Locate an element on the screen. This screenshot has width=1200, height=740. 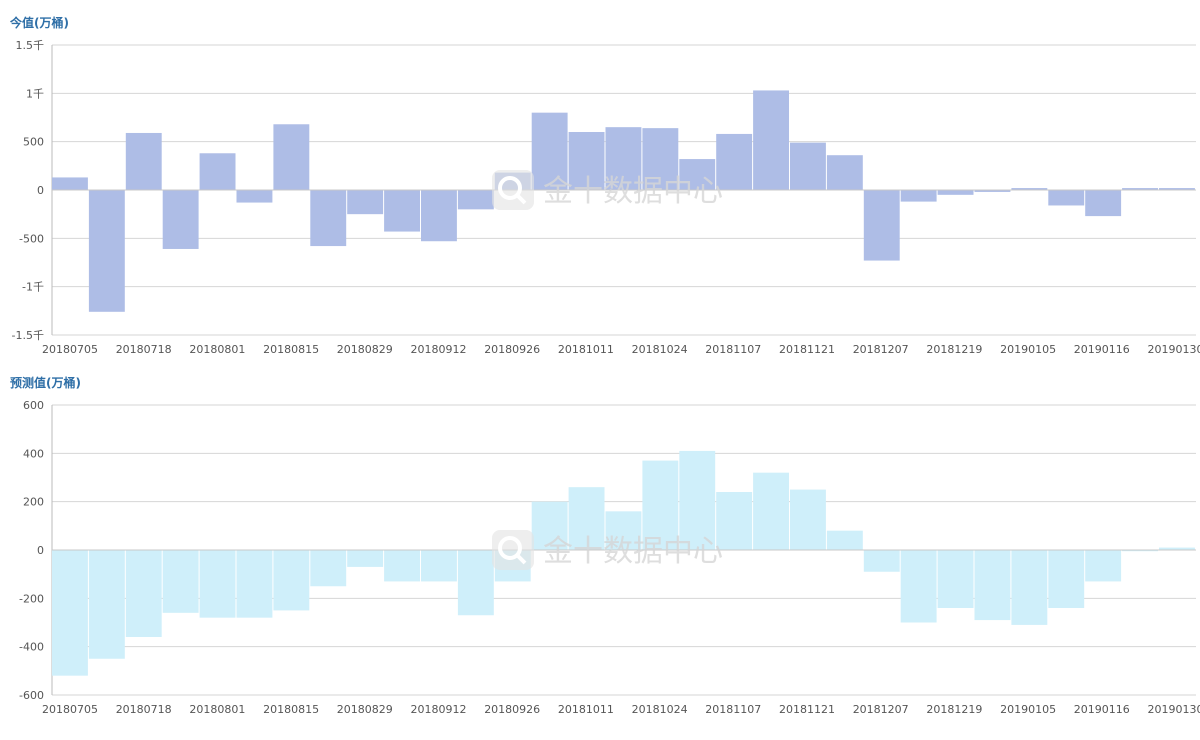
bottom-y-tick-label: -600 is located at coordinates (31, 695).